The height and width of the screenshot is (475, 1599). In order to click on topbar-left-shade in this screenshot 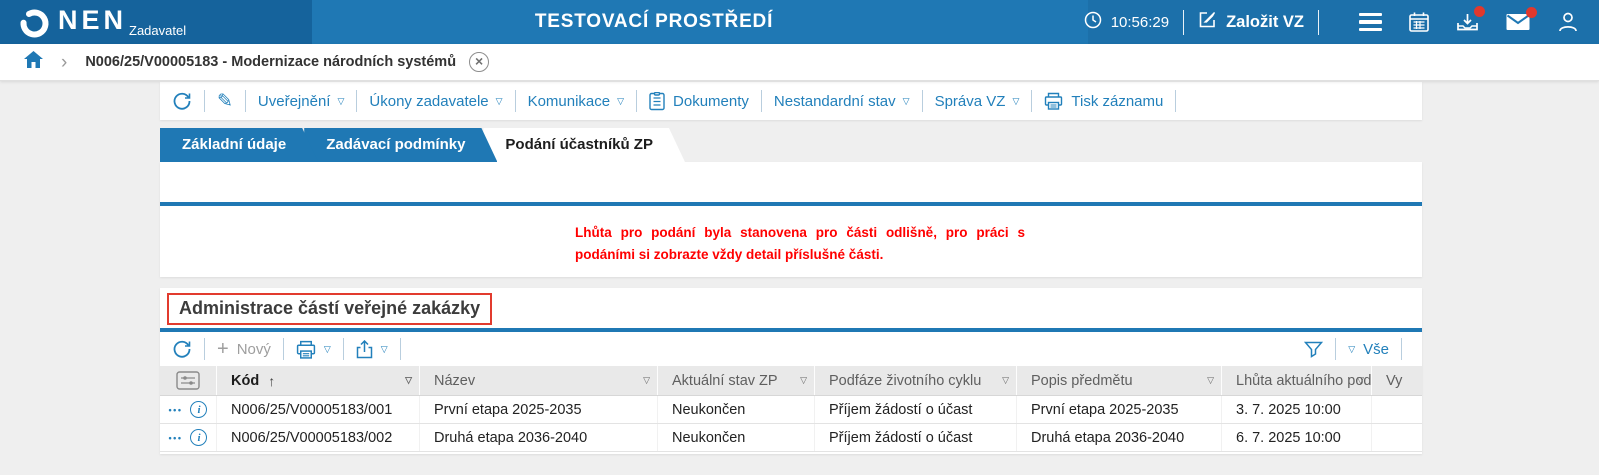, I will do `click(156, 22)`.